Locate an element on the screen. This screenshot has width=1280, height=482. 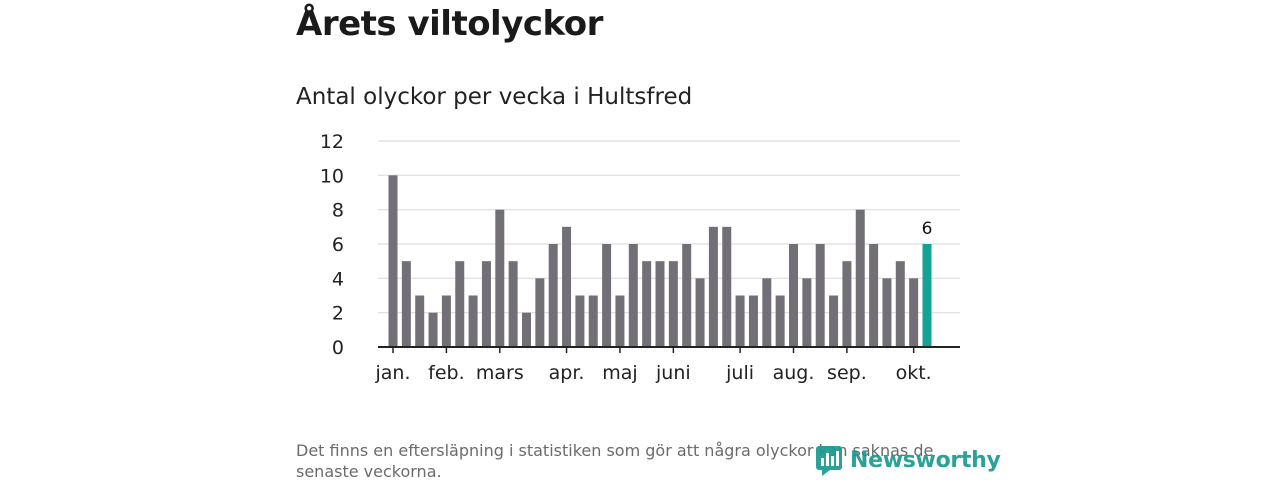
x-tick-label: juni is located at coordinates (673, 373).